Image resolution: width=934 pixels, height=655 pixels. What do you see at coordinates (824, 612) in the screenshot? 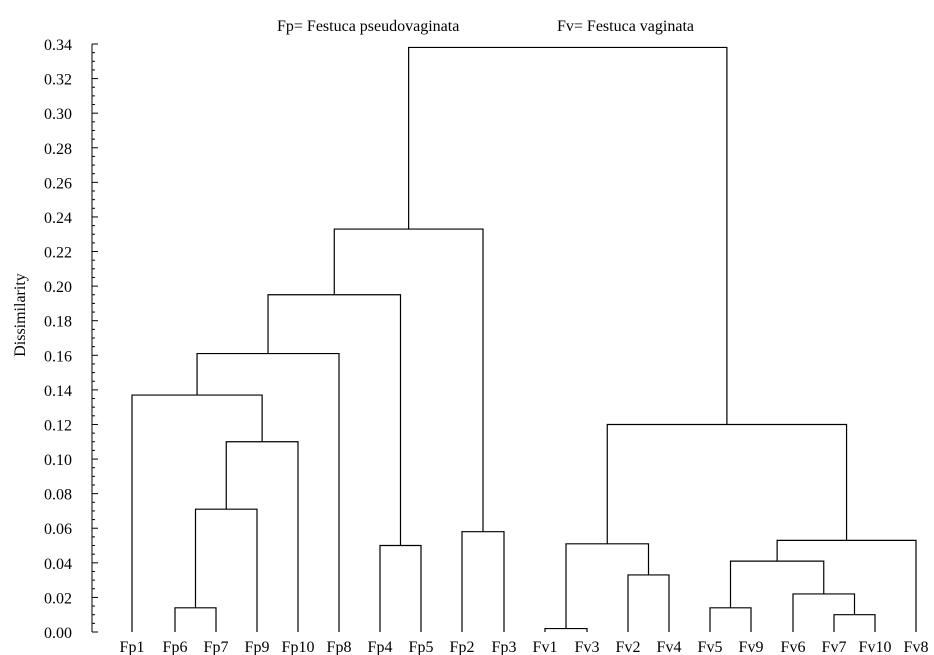
I see `merge-link-m15` at bounding box center [824, 612].